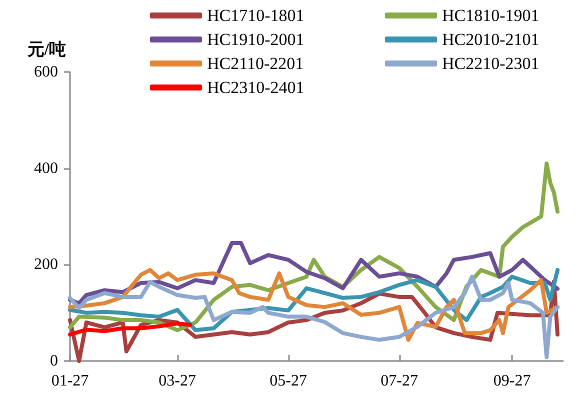 The width and height of the screenshot is (577, 419). Describe the element at coordinates (255, 39) in the screenshot. I see `legend-label: HC1910-2001` at that location.